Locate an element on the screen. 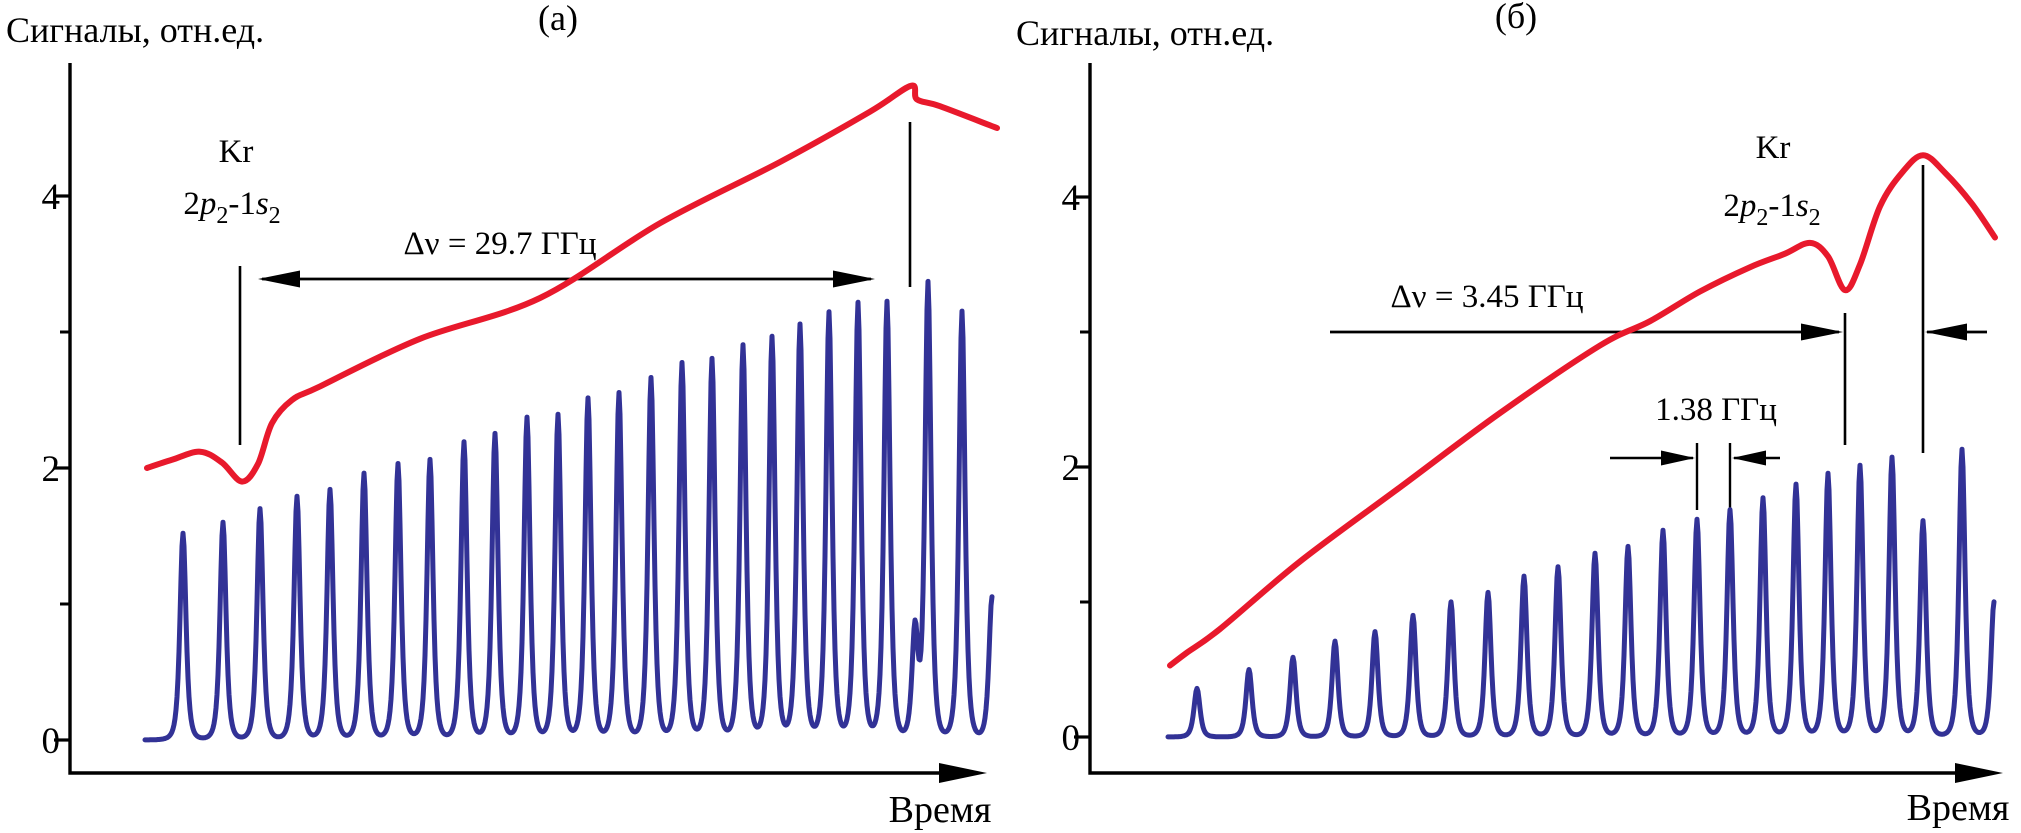 The width and height of the screenshot is (2021, 833). panel-a-transition-label: 2p2-1s2 is located at coordinates (231, 207).